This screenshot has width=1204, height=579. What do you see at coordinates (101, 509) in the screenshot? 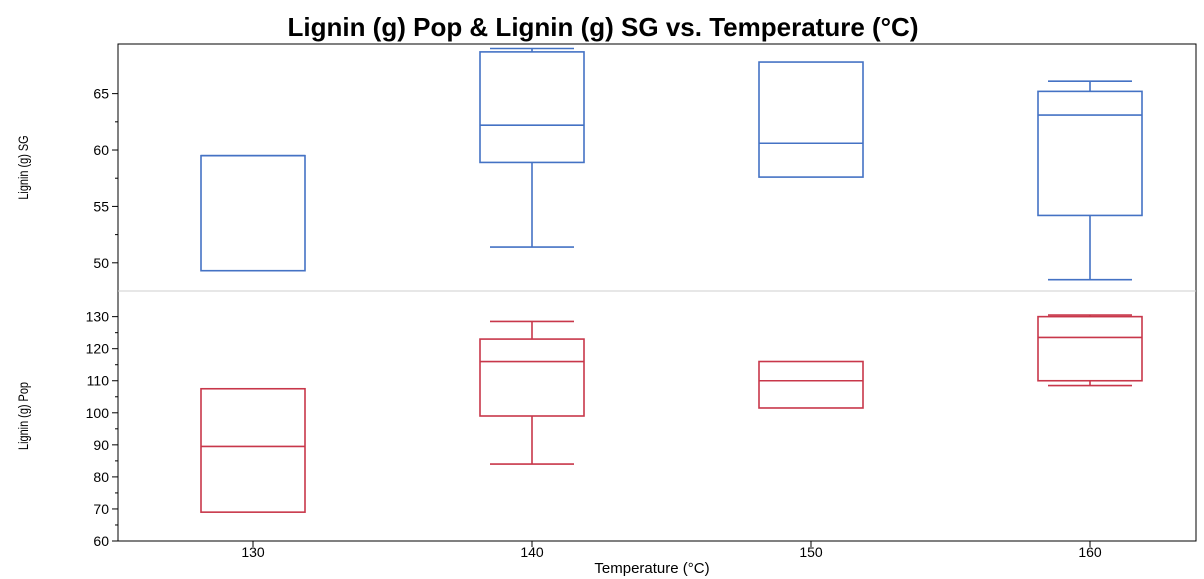
I see `y-tick-label: 70` at bounding box center [101, 509].